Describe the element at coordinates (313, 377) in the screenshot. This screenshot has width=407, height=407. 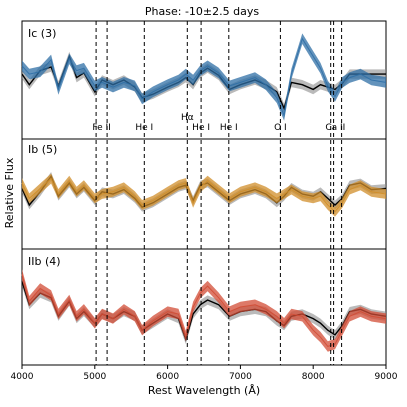
I see `x-tick-label: 8000` at that location.